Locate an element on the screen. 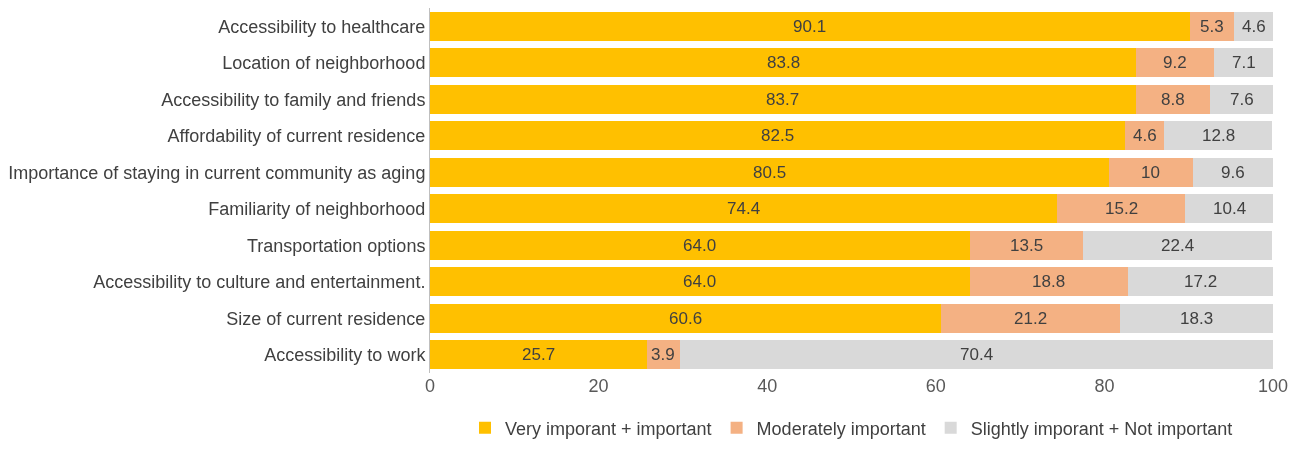 Image resolution: width=1308 pixels, height=455 pixels. data-label: 22.4 is located at coordinates (1178, 245).